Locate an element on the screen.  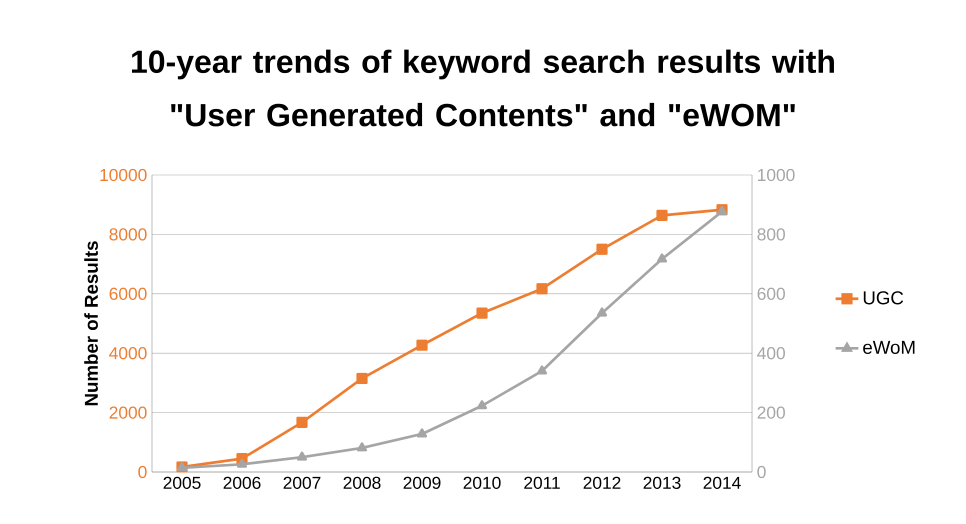
y-tick-label: 6000 is located at coordinates (128, 294).